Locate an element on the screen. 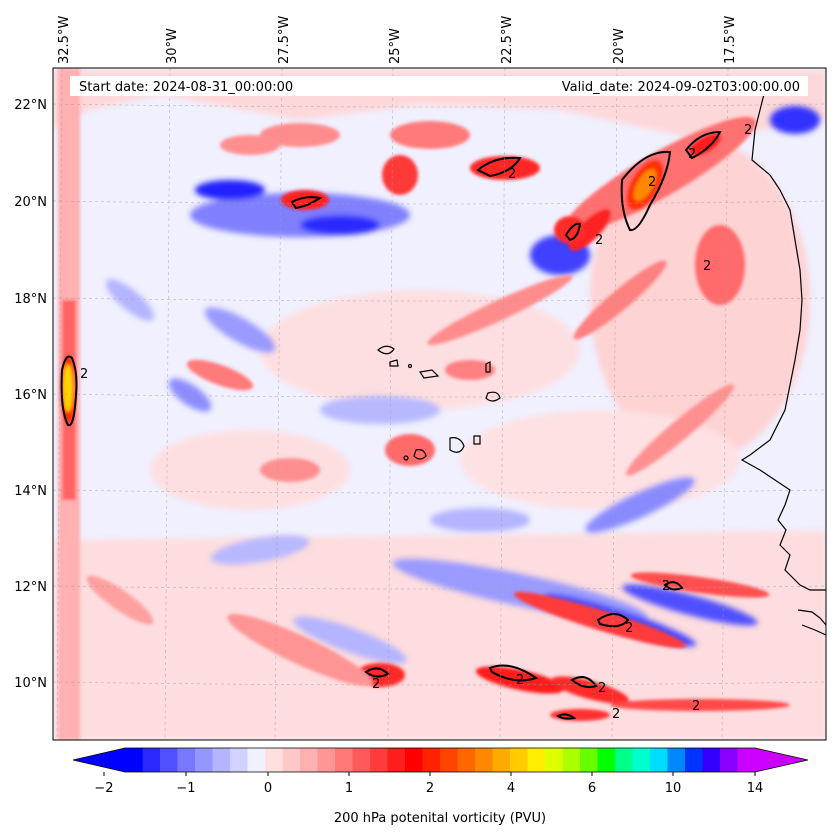 The image size is (837, 836). lat-label: 12°N is located at coordinates (30, 587).